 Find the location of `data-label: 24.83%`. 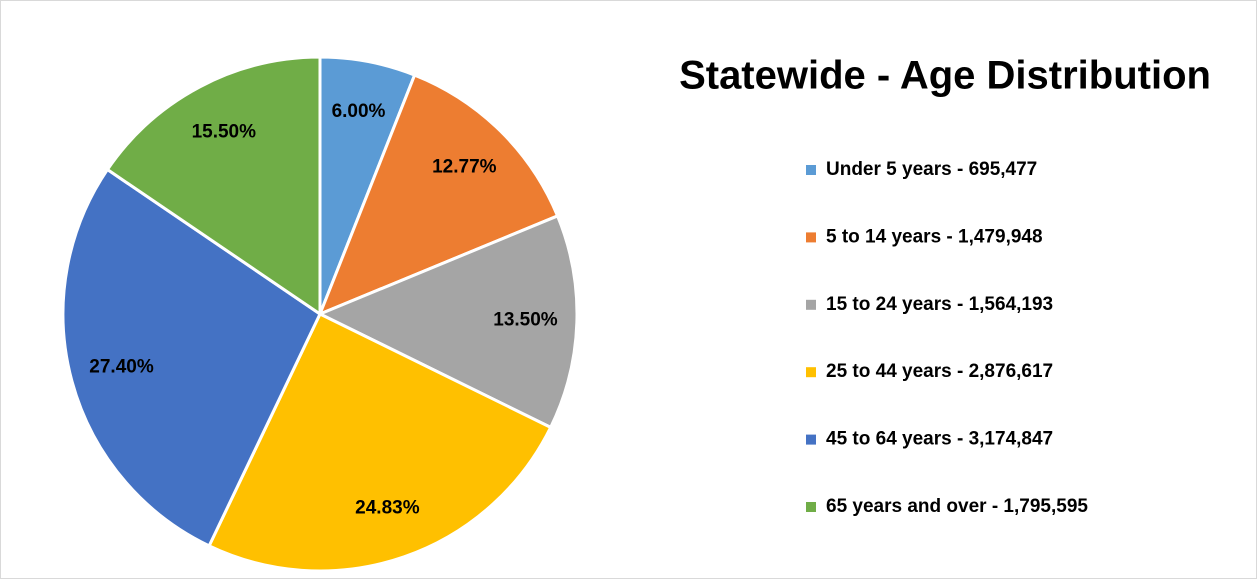

data-label: 24.83% is located at coordinates (387, 507).